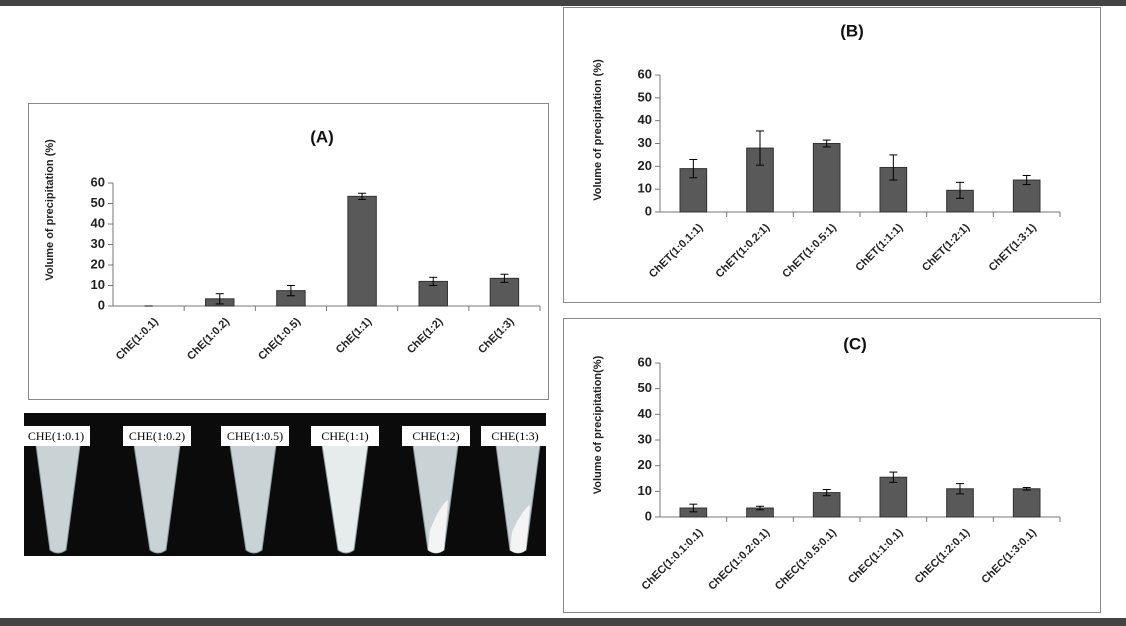 This screenshot has width=1126, height=626. Describe the element at coordinates (496, 335) in the screenshot. I see `x-tick-label: ChE(1:3)` at that location.